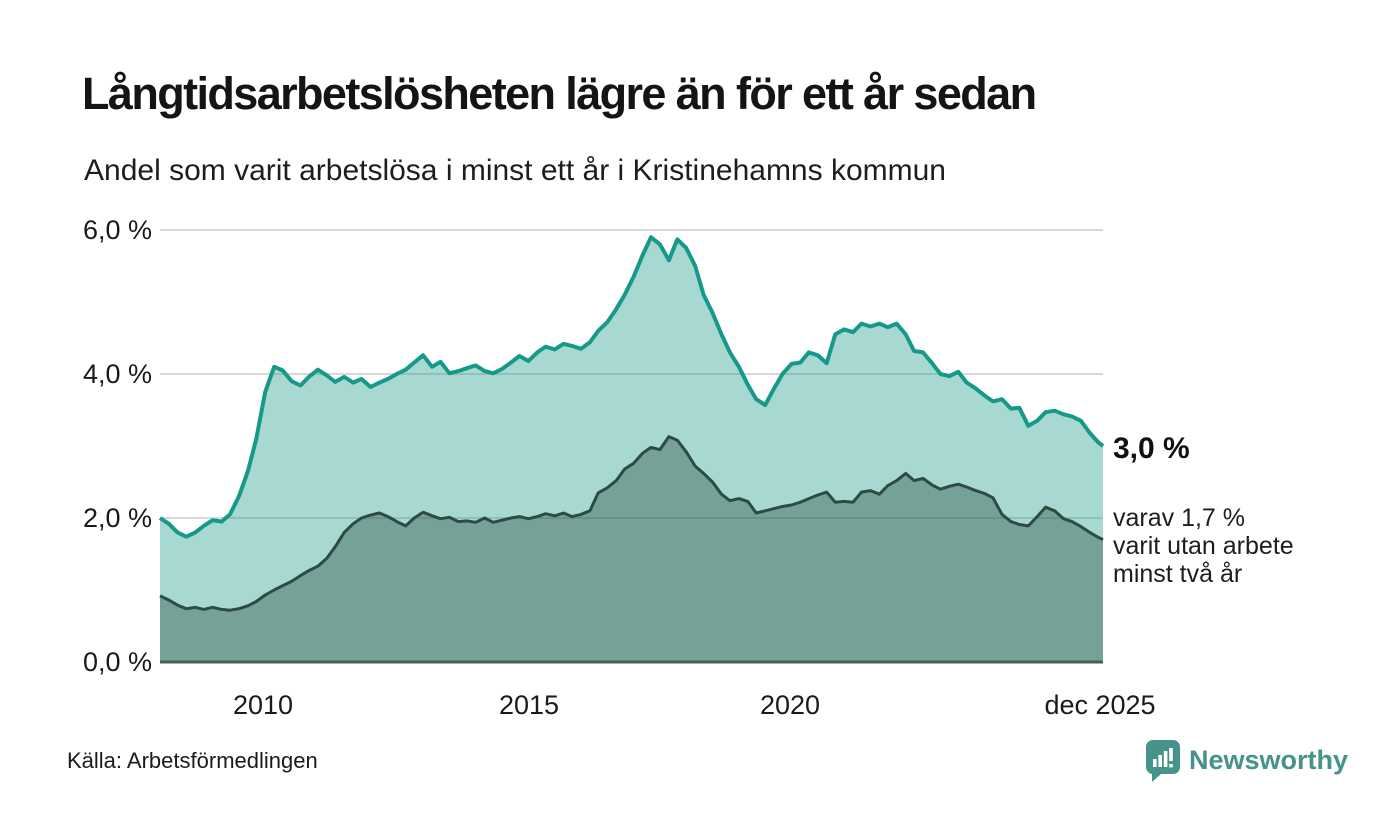 This screenshot has width=1400, height=840. Describe the element at coordinates (117, 662) in the screenshot. I see `y-axis-label-0: 0,0 %` at that location.